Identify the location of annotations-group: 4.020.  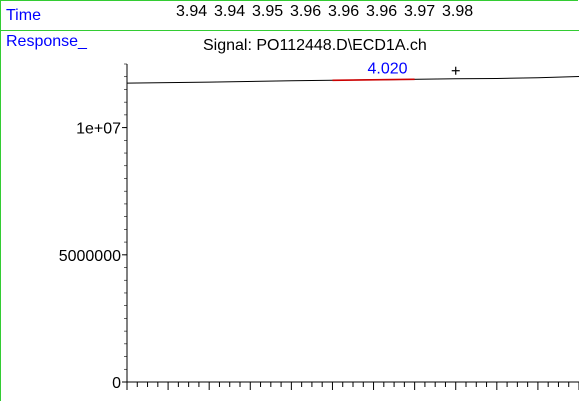
(396, 71).